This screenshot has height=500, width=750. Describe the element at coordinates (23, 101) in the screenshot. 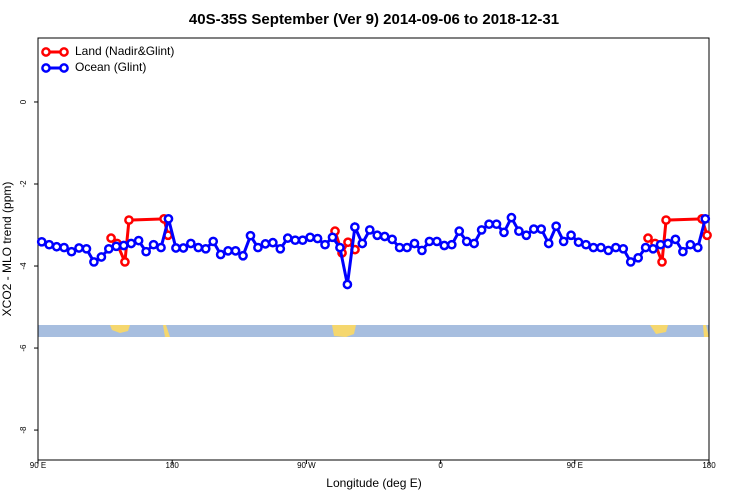

I see `y-tick-label: 0` at that location.